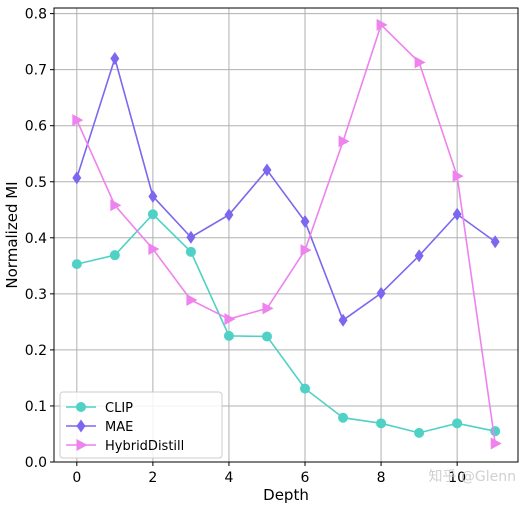  Describe the element at coordinates (36, 295) in the screenshot. I see `y-tick-label: 0.3` at that location.